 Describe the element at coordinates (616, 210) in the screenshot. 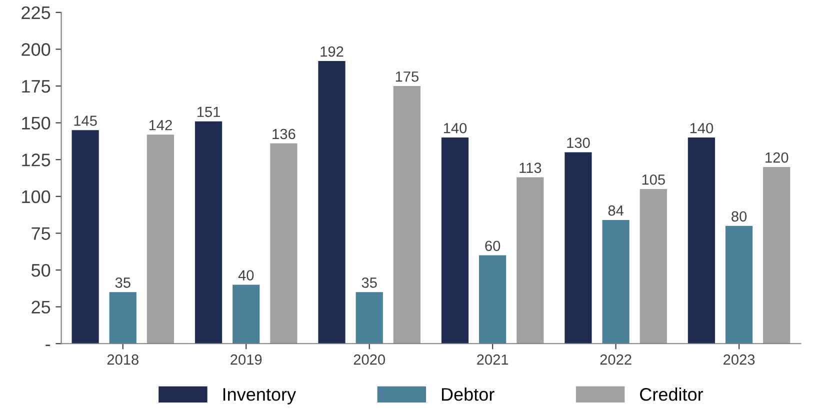

I see `data-label: 84` at that location.